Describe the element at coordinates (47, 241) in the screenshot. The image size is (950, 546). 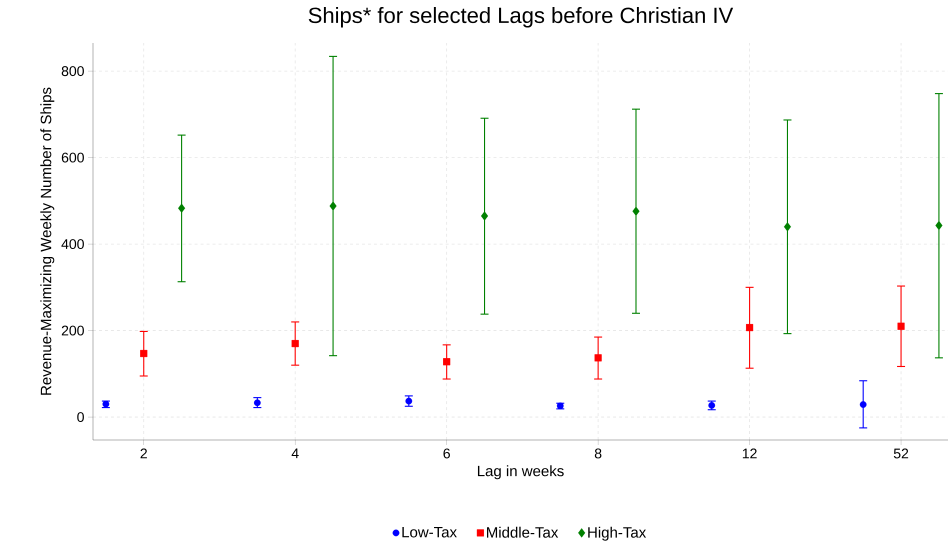
I see `y-axis-title: Revenue-Maximizing Weekly Number of Ships` at that location.